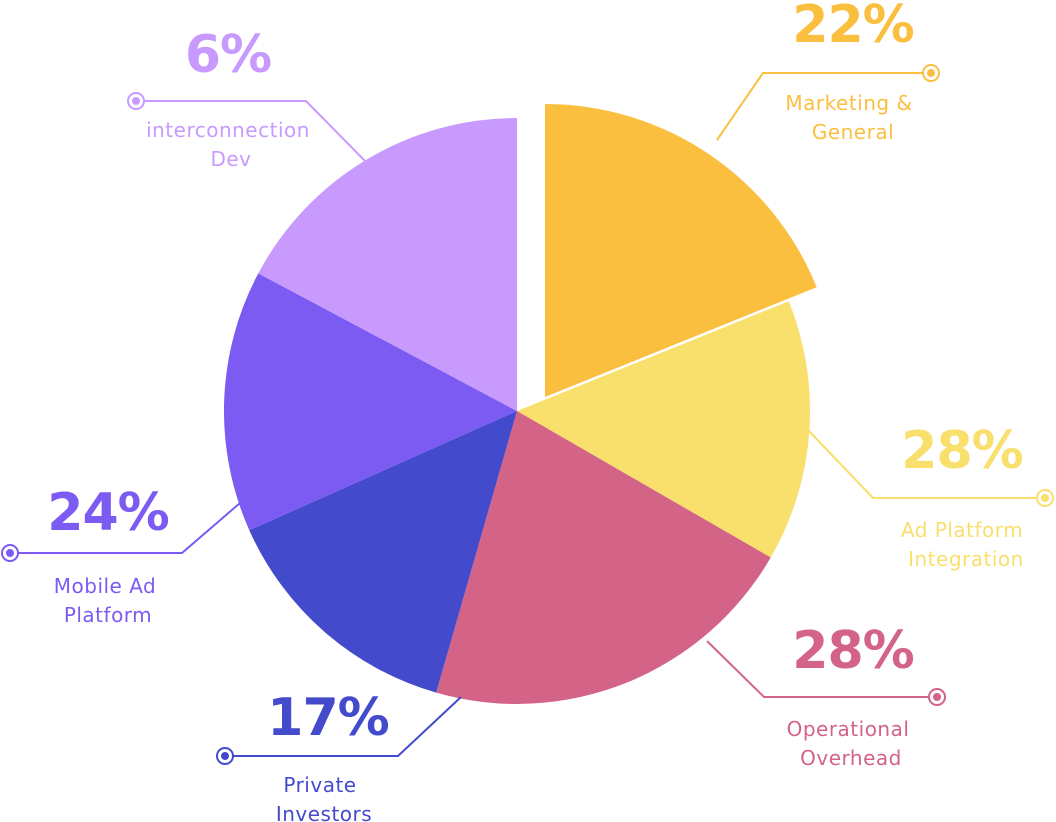 The image size is (1056, 822). I want to click on callout-2: 28% Operational Overhead, so click(826, 695).